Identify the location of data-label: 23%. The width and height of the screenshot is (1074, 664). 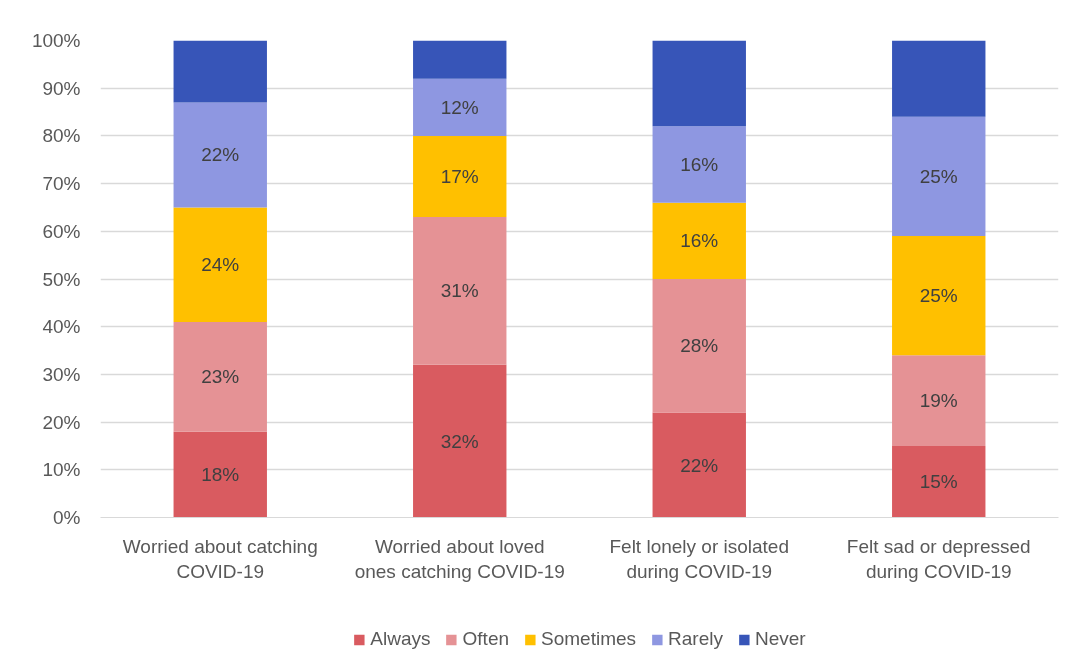
(220, 377).